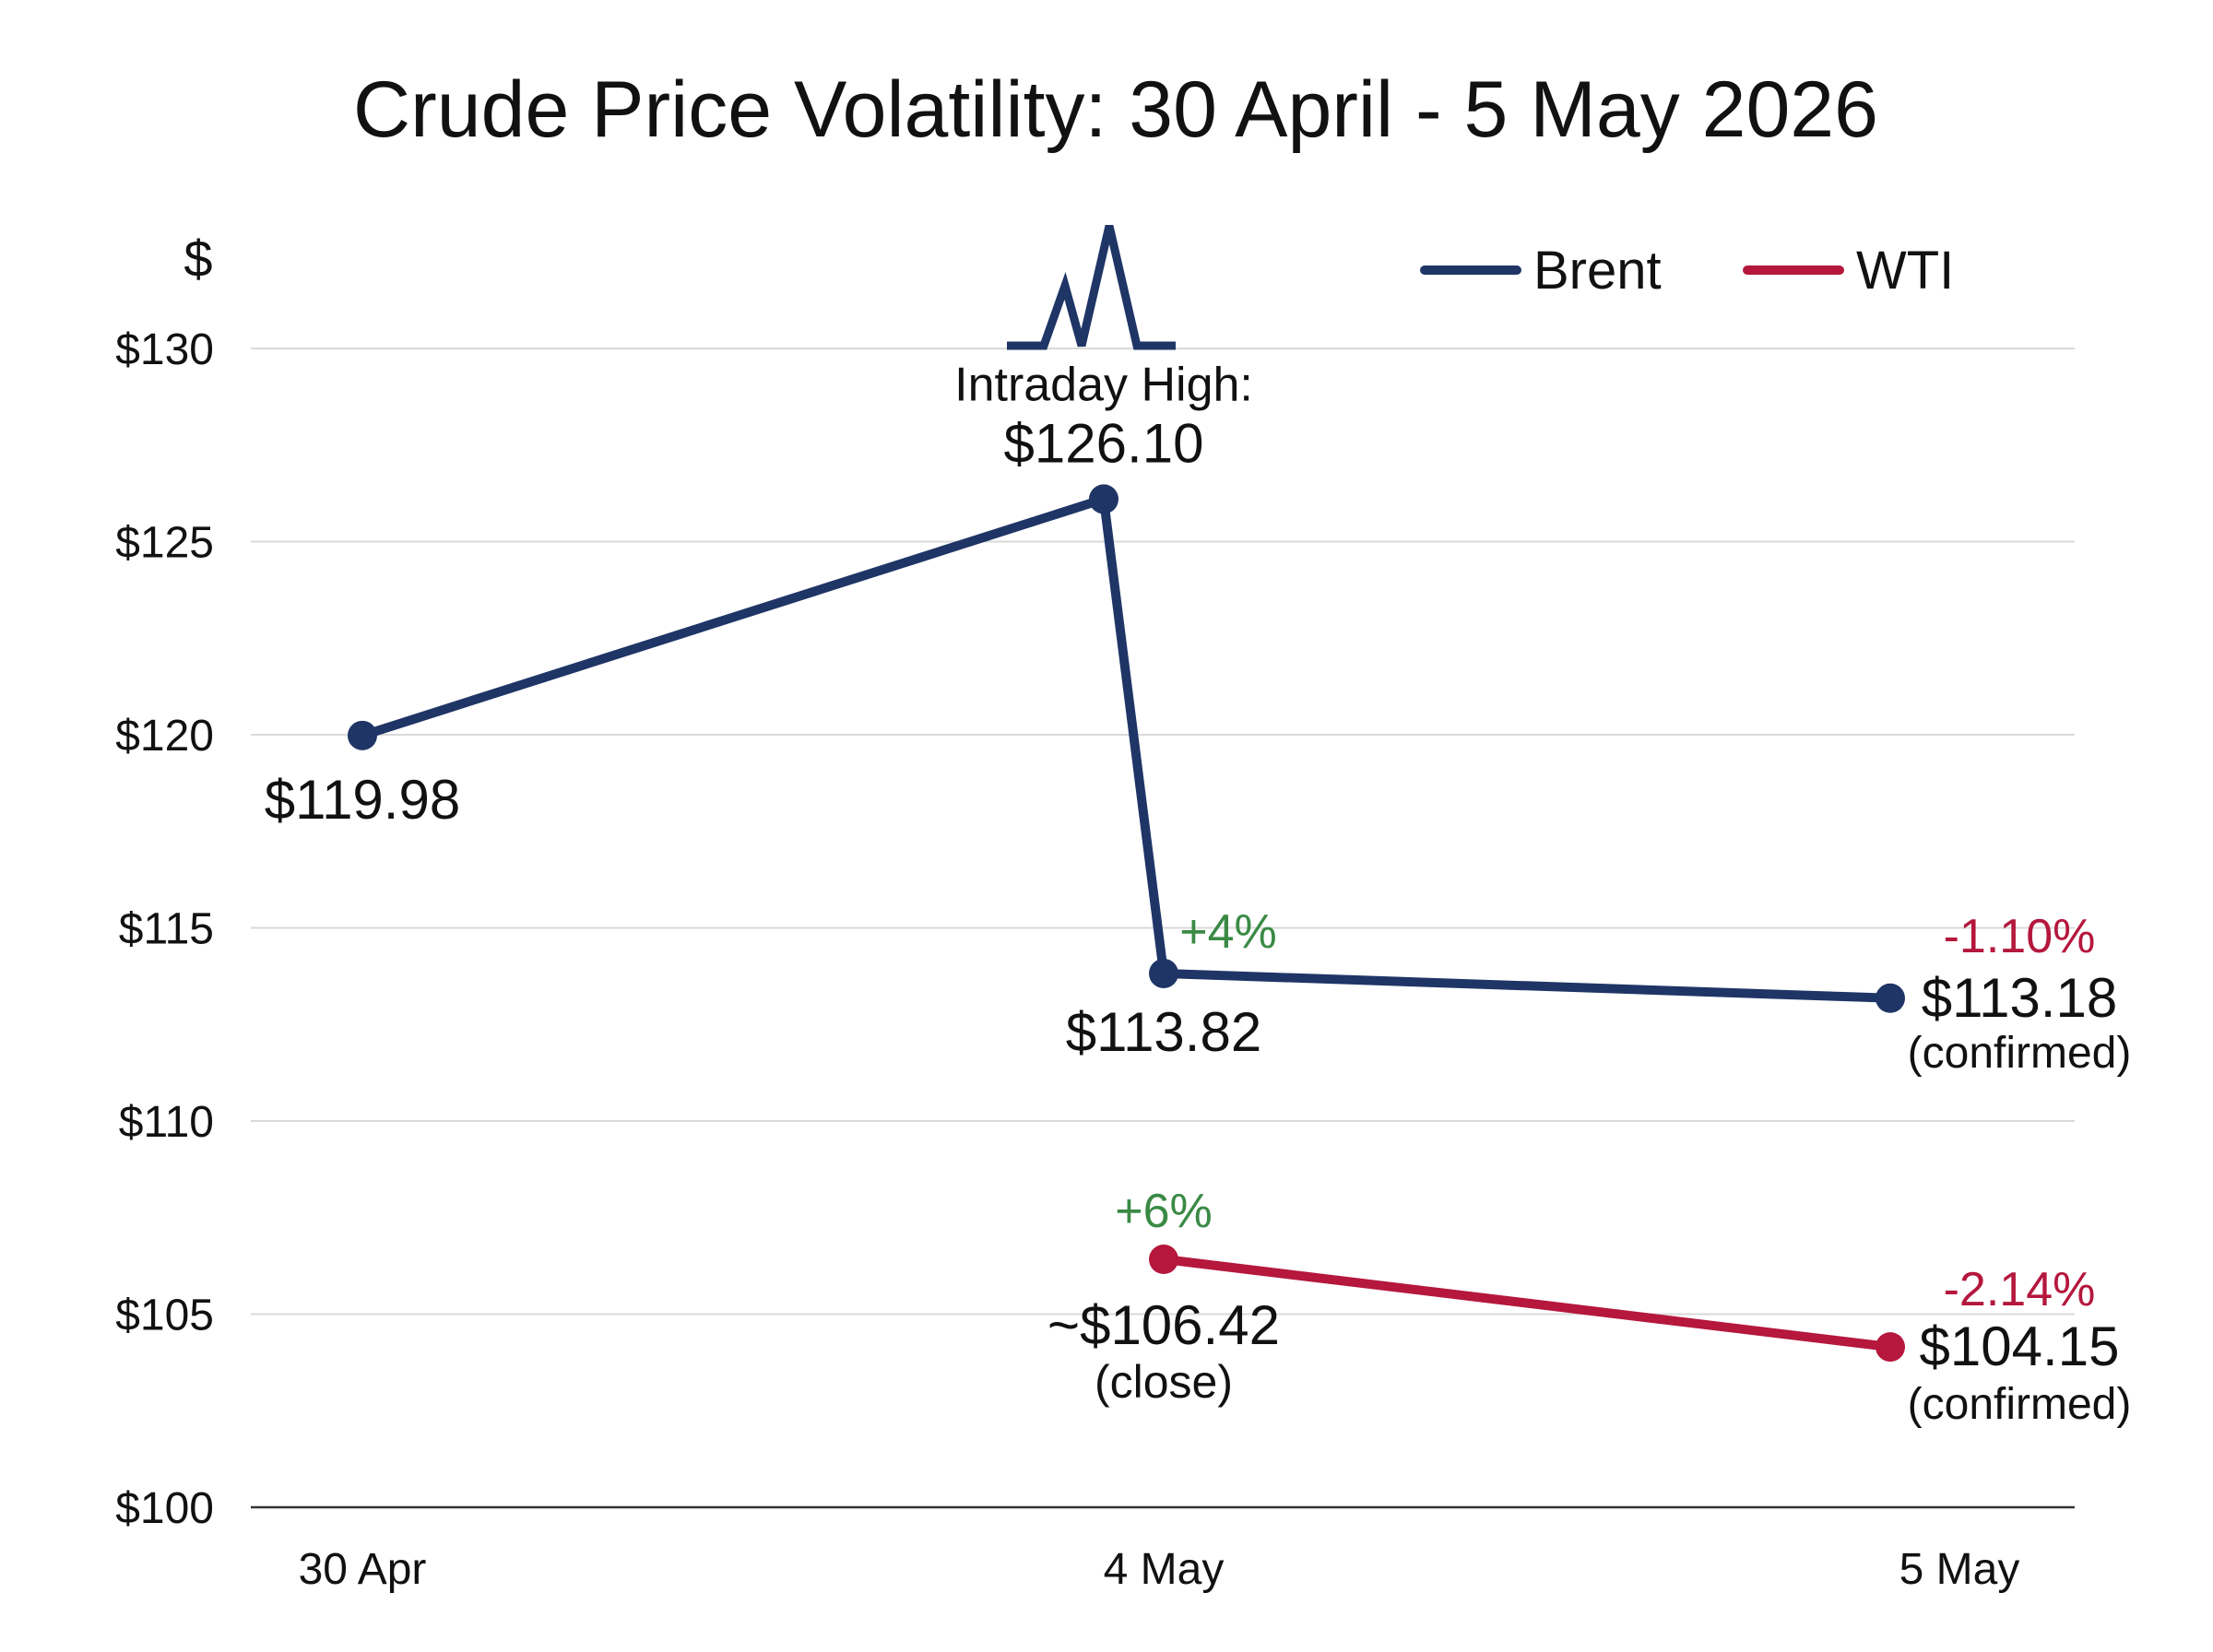  I want to click on wti-value-label: ~$106.42, so click(1163, 1325).